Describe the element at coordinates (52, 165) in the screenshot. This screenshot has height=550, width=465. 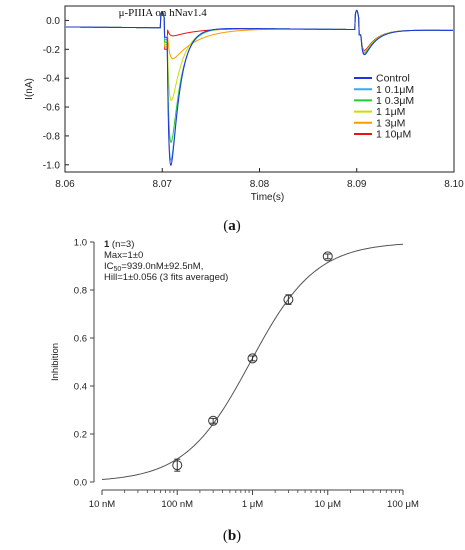
I see `panel-a-y-tick-label: -1.0` at that location.